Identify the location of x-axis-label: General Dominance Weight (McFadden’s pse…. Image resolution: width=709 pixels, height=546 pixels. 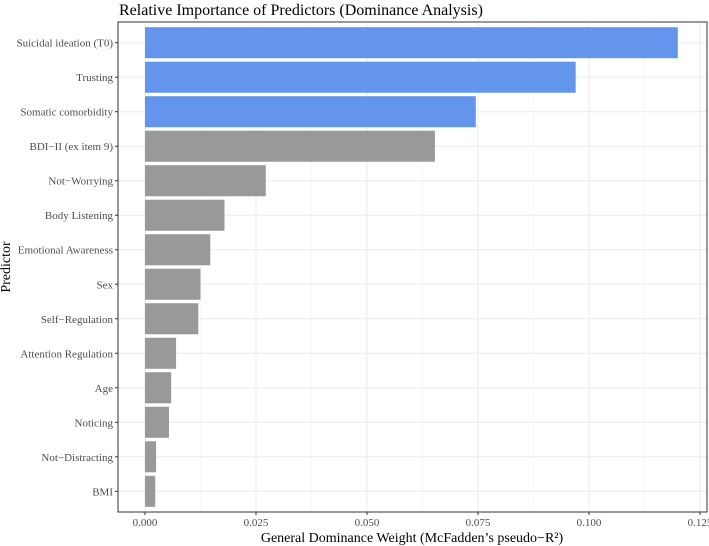
(412, 538).